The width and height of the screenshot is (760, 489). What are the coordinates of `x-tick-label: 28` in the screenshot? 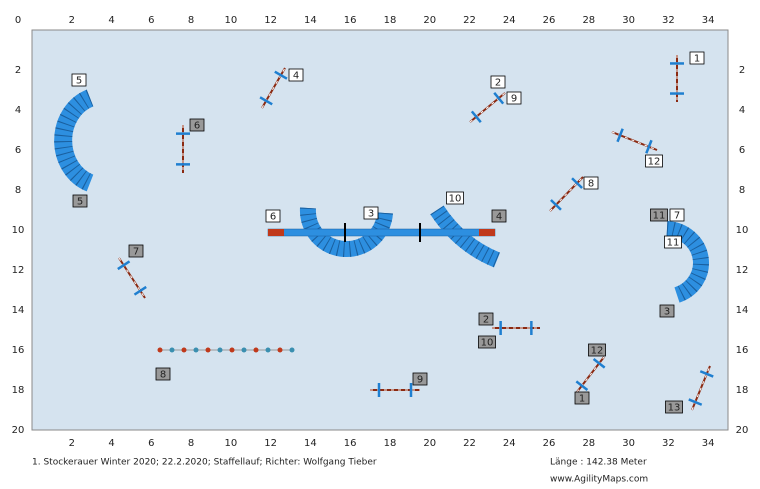 It's located at (588, 443).